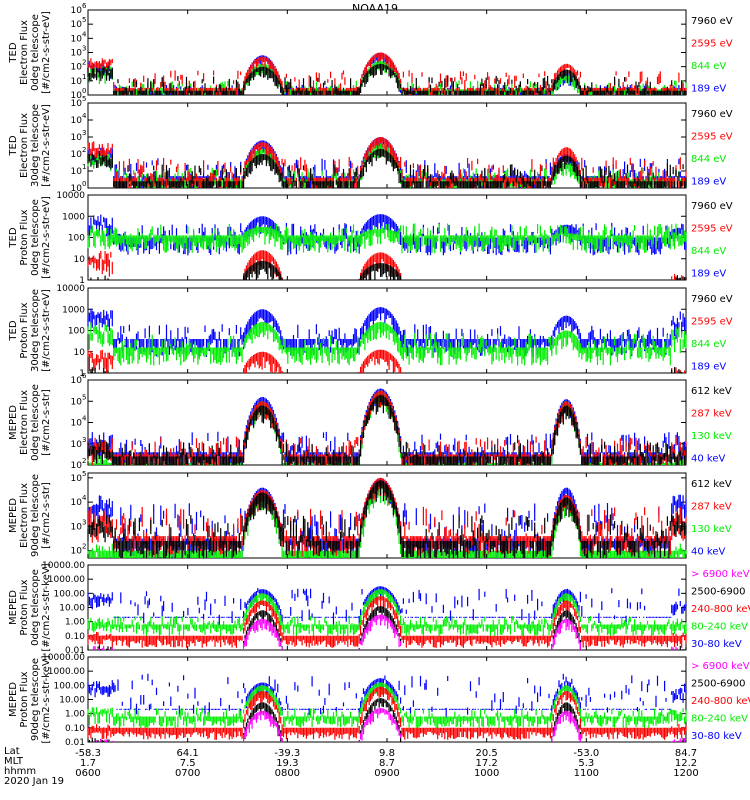  I want to click on footer-row-label-lat: Lat, so click(12, 751).